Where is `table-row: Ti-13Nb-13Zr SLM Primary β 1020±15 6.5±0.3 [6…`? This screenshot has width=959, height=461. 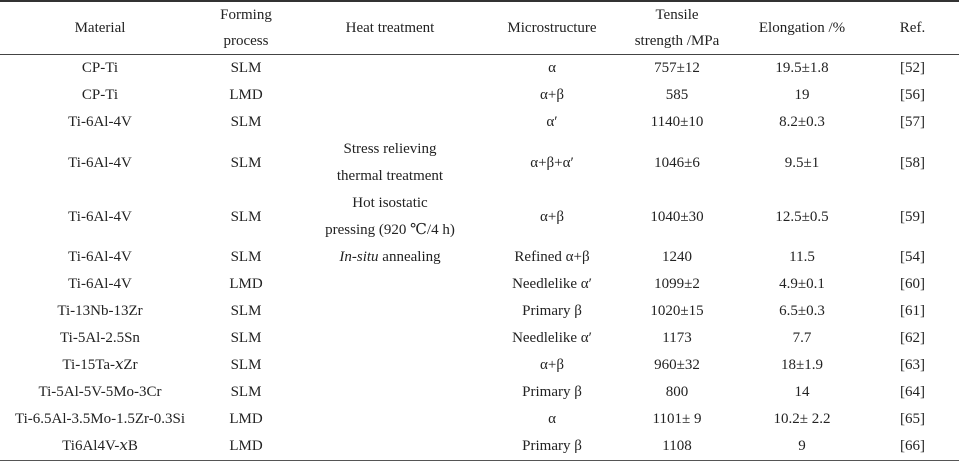
table-row: Ti-13Nb-13Zr SLM Primary β 1020±15 6.5±0.3 [6… is located at coordinates (479, 311).